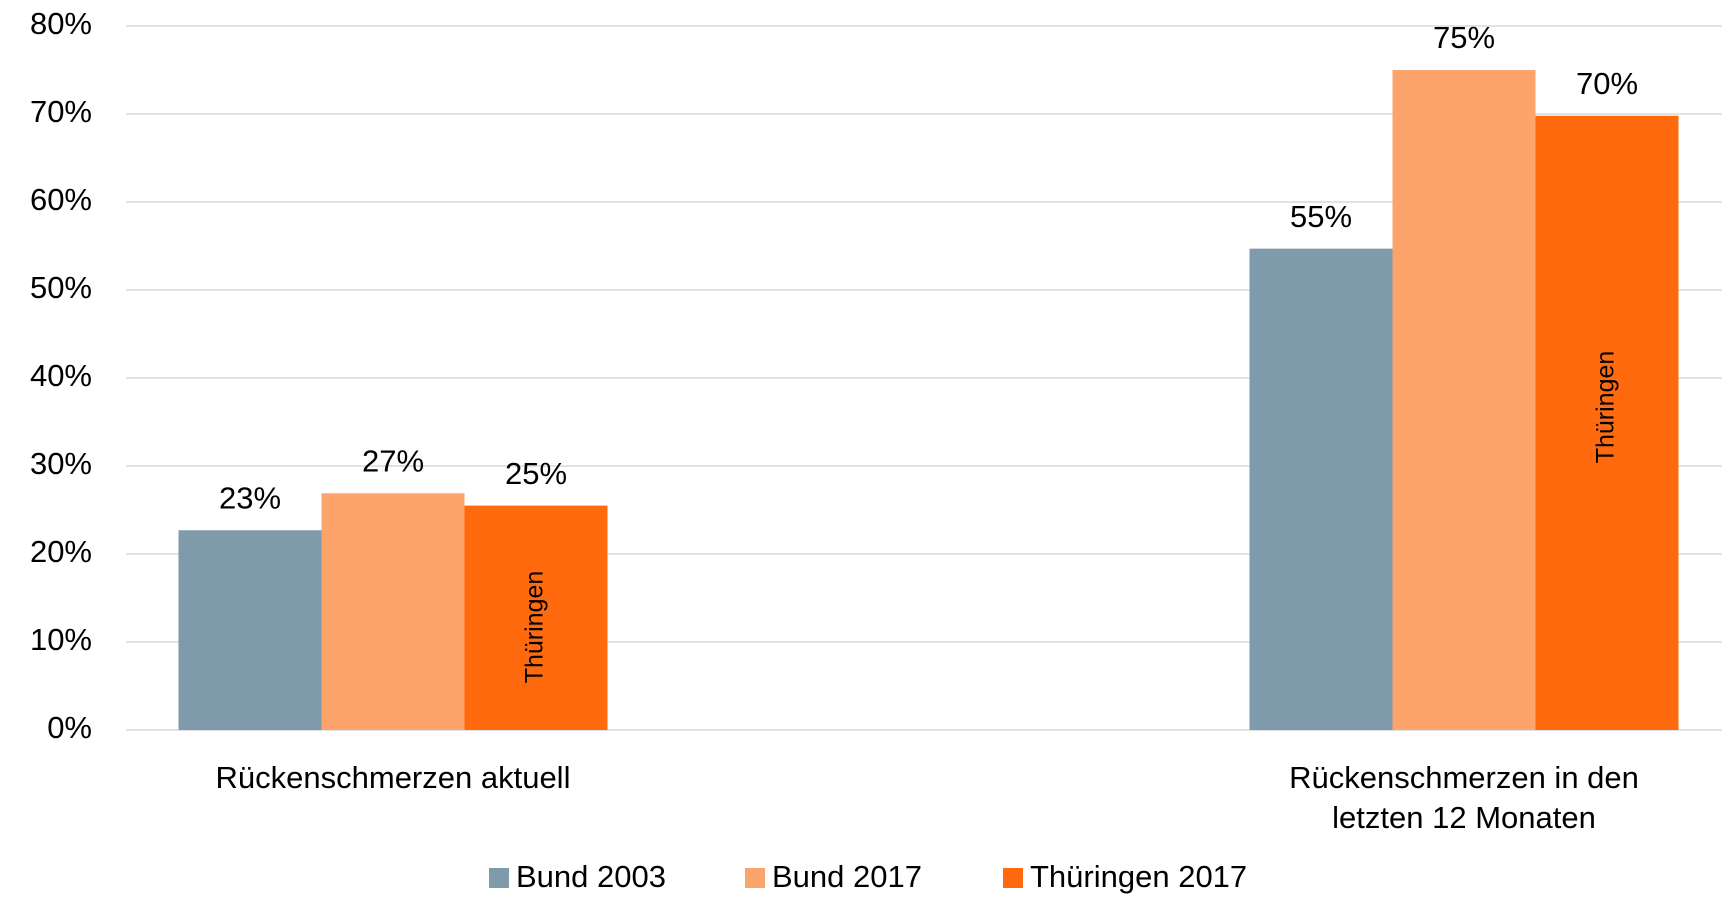 The image size is (1722, 897). I want to click on y-tick-label: 40%, so click(61, 375).